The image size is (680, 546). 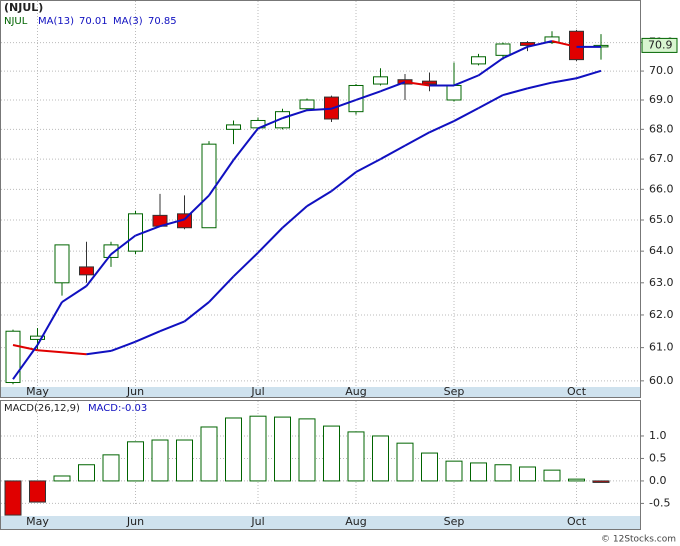 What do you see at coordinates (658, 457) in the screenshot?
I see `y-tick-label: 0.5` at bounding box center [658, 457].